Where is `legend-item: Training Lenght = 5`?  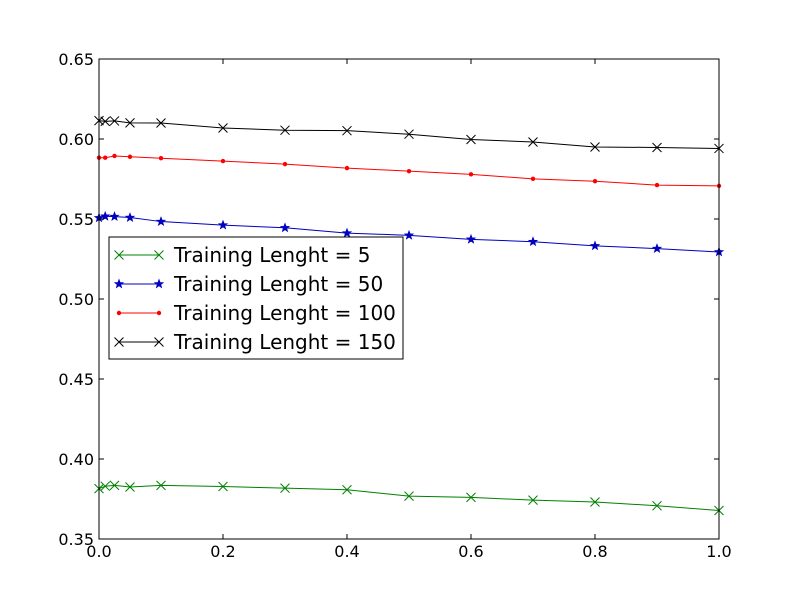
legend-item: Training Lenght = 5 is located at coordinates (242, 255).